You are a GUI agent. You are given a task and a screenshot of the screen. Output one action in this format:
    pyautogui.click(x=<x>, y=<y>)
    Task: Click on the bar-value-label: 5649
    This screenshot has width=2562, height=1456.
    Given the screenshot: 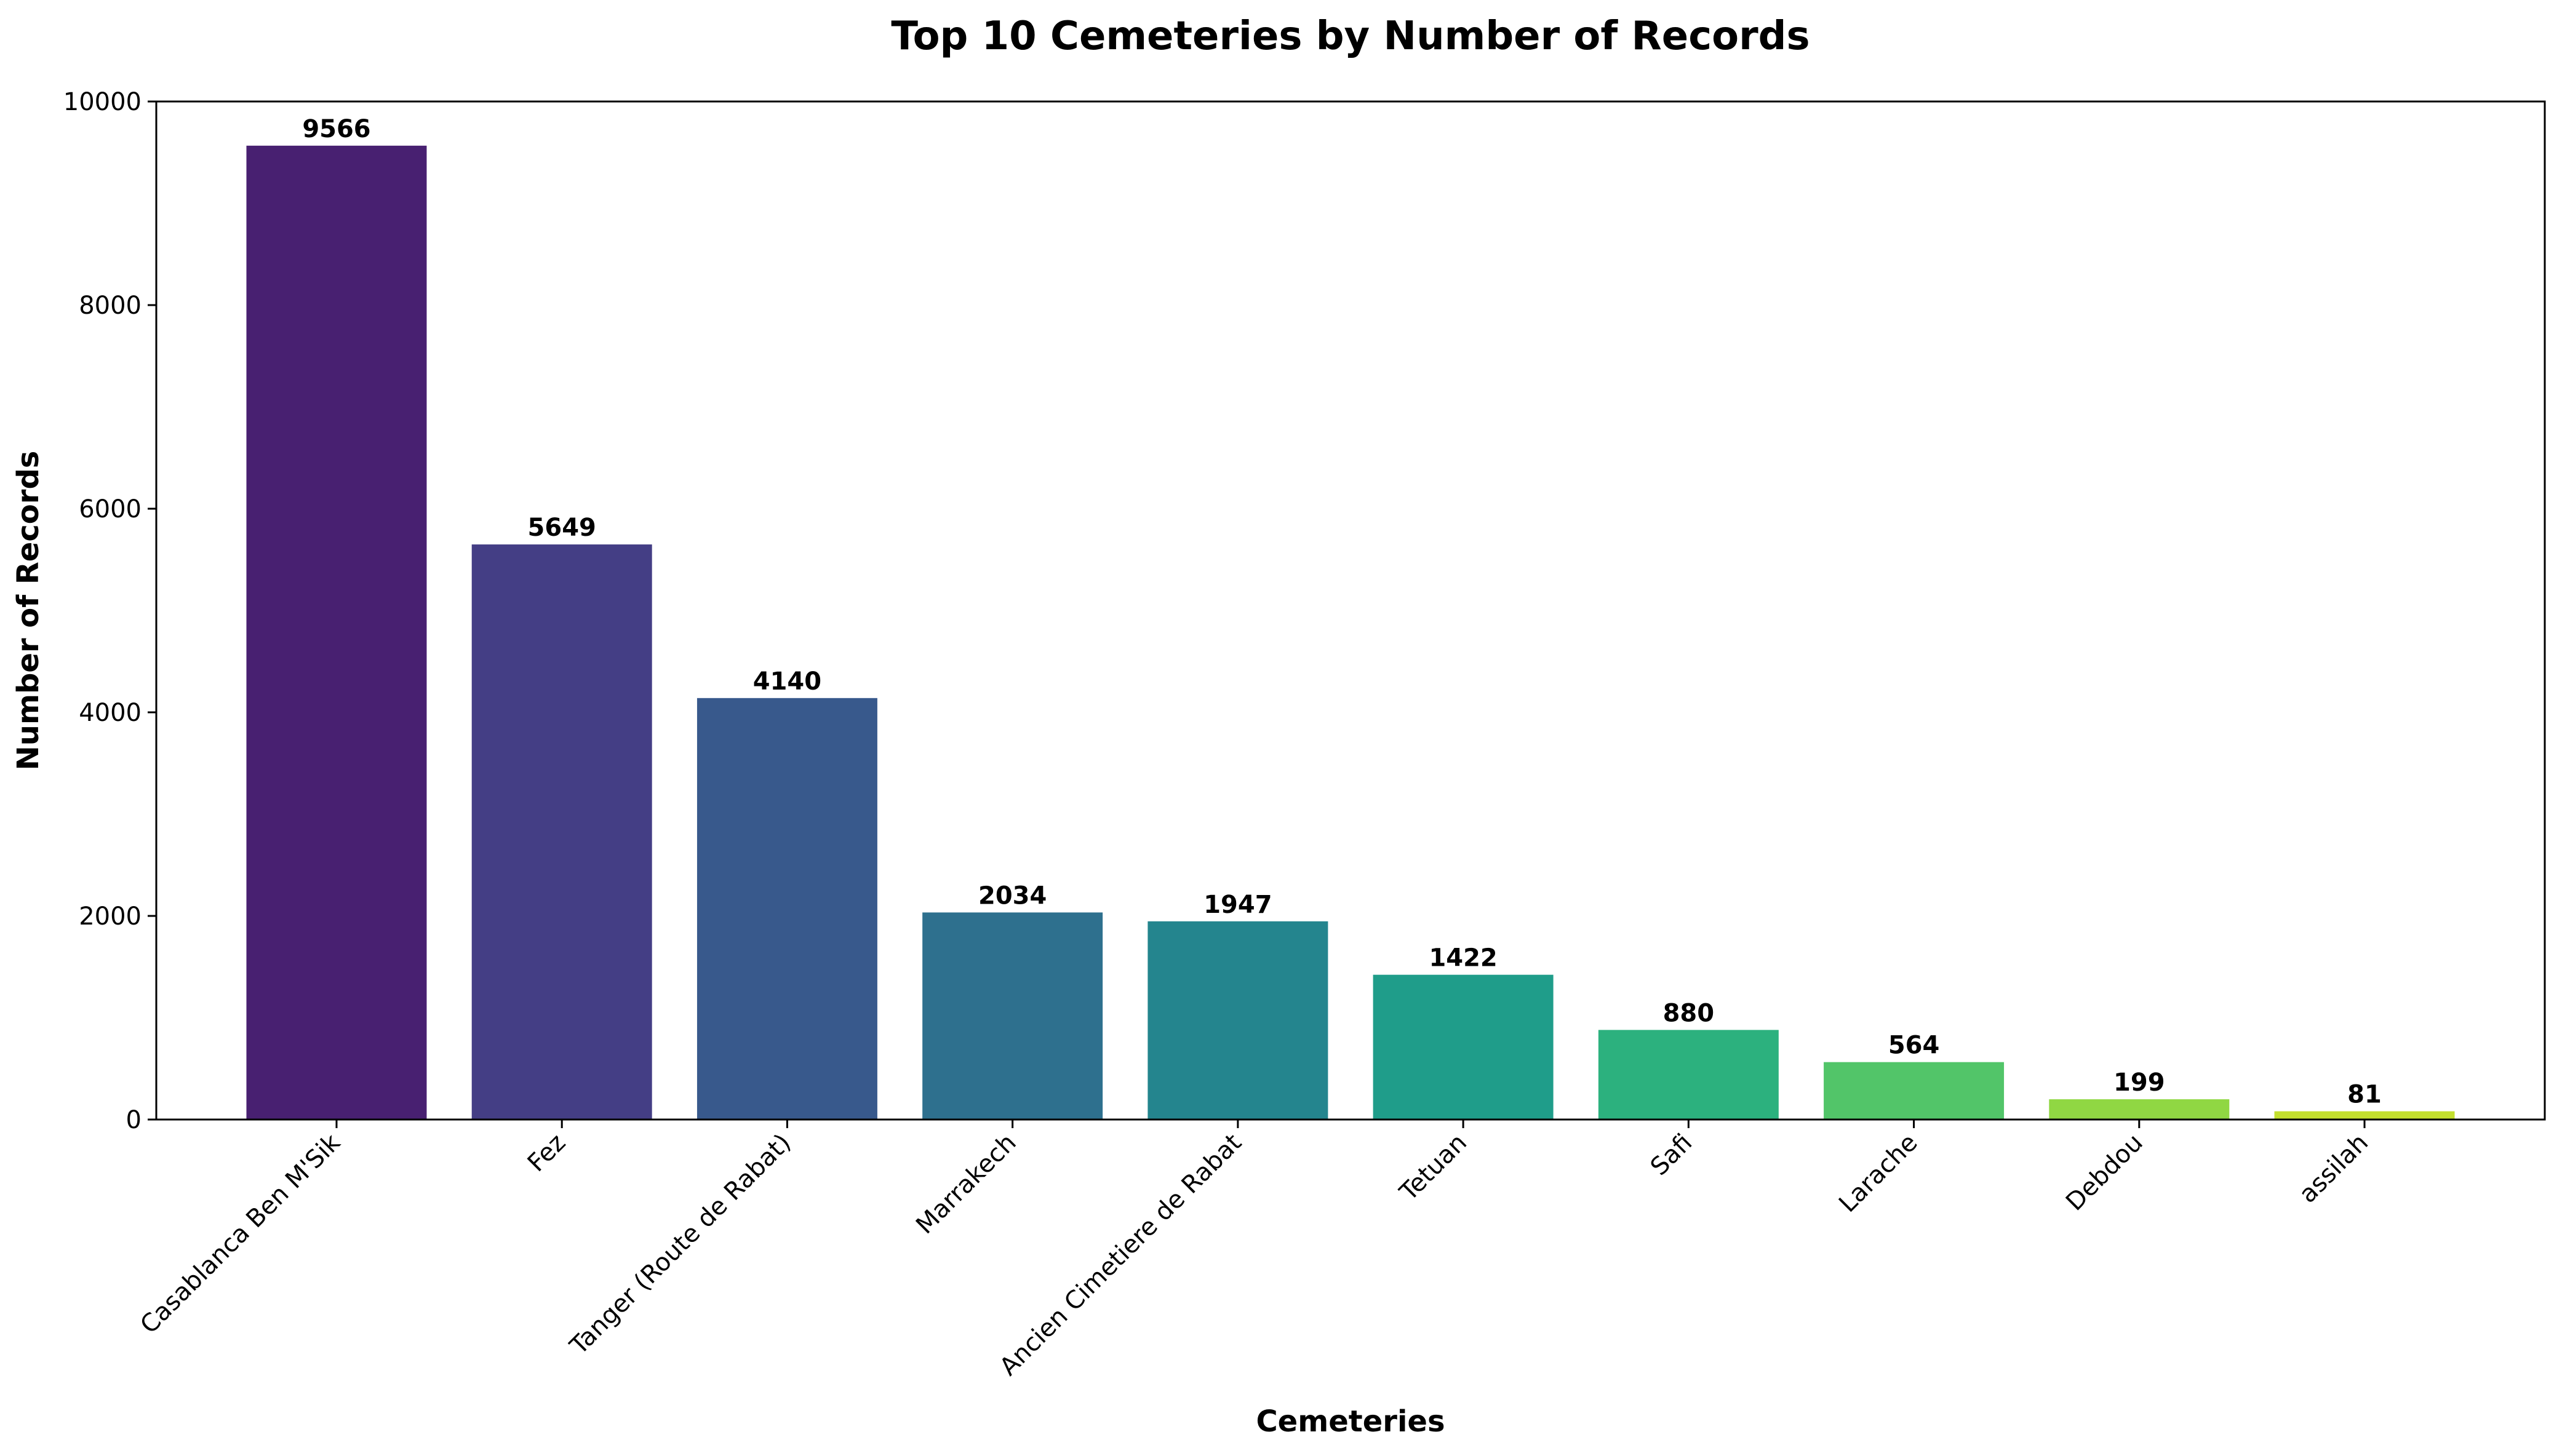 What is the action you would take?
    pyautogui.click(x=562, y=528)
    